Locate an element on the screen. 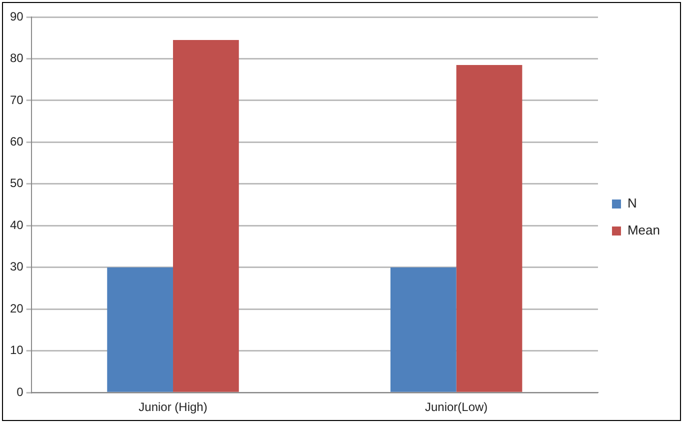 This screenshot has width=683, height=423. y-tick-label: 80 is located at coordinates (17, 58).